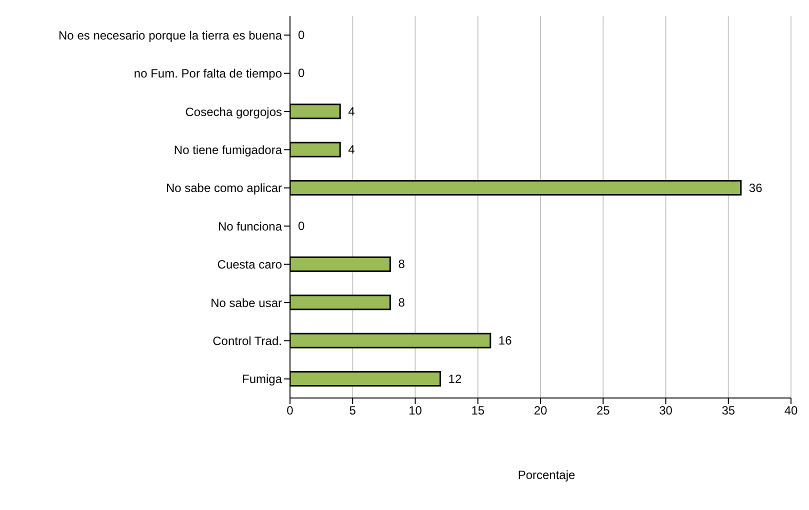  What do you see at coordinates (224, 188) in the screenshot?
I see `y-tick-label: No sabe como aplicar` at bounding box center [224, 188].